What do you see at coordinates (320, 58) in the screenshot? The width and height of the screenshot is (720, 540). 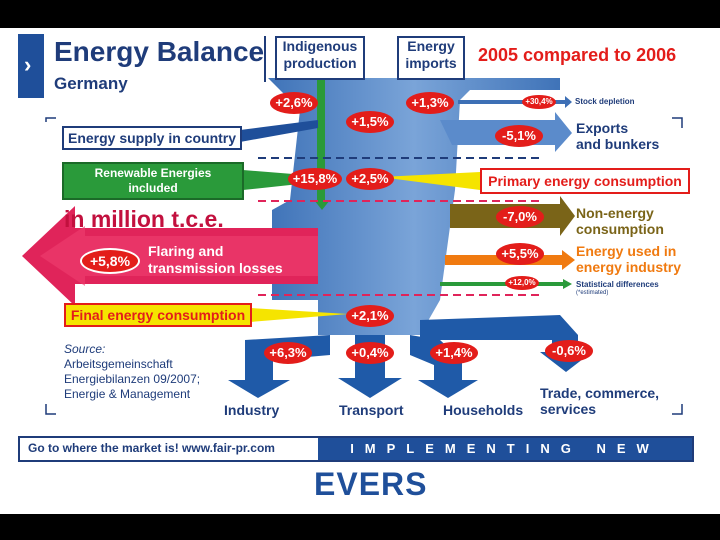 I see `indigenous-header: Indigenous production` at bounding box center [320, 58].